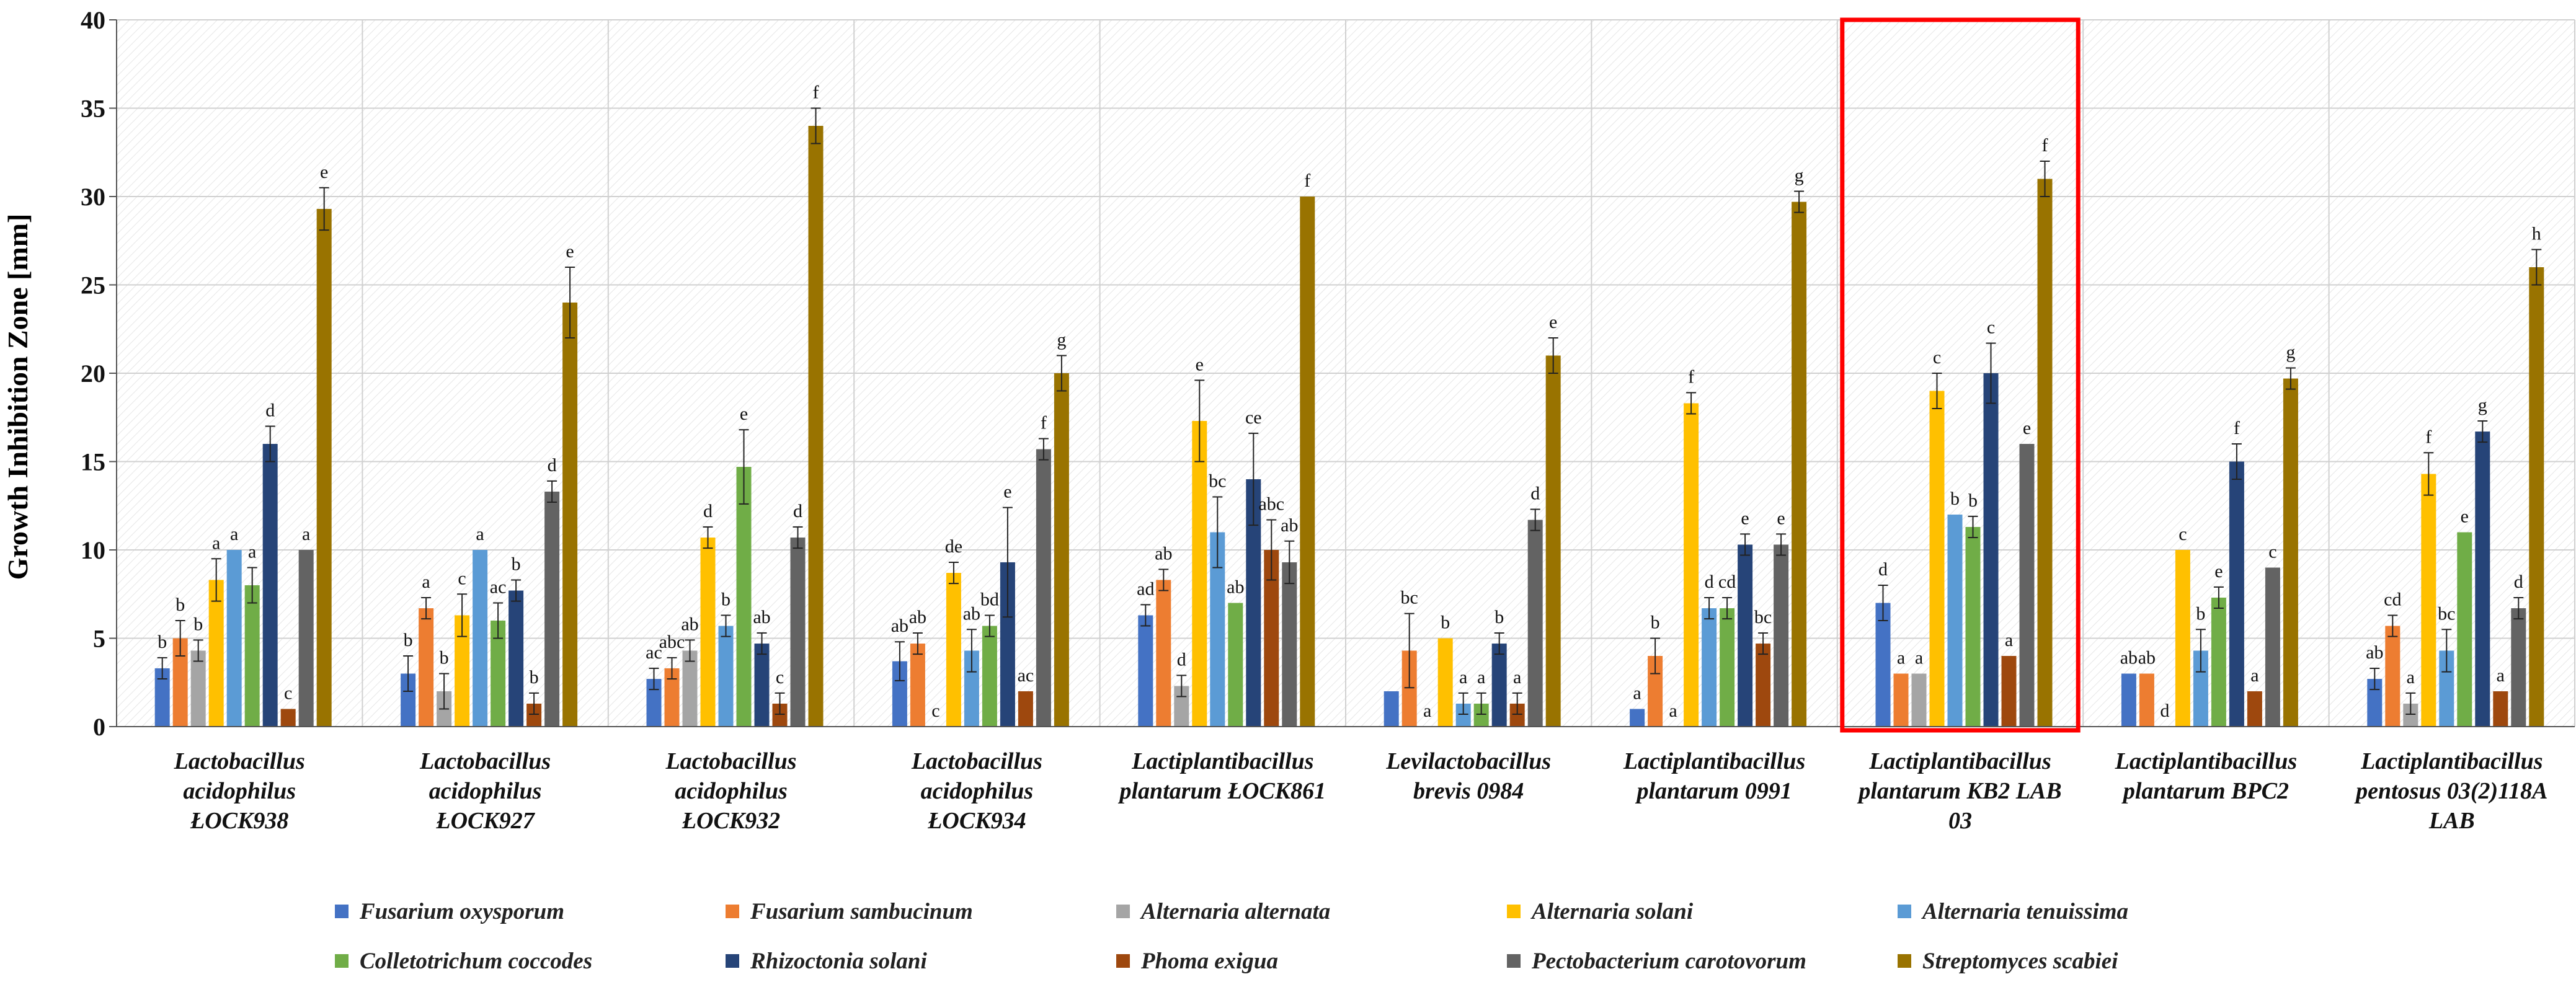  I want to click on highlight-box, so click(1960, 375).